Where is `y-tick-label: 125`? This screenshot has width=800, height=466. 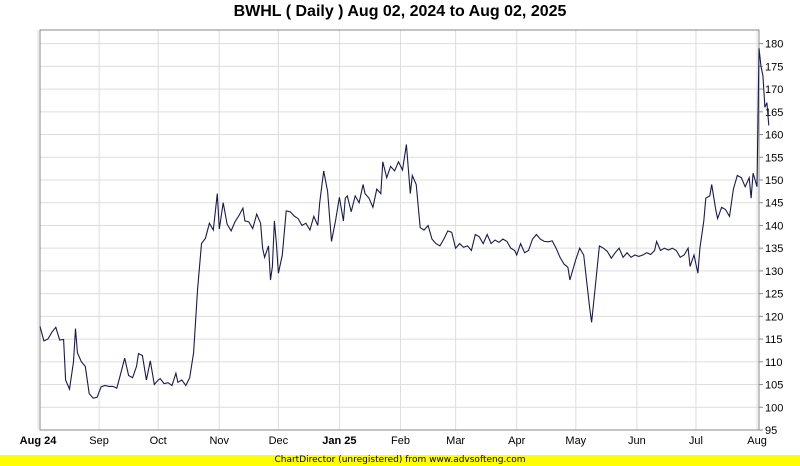
y-tick-label: 125 is located at coordinates (774, 295).